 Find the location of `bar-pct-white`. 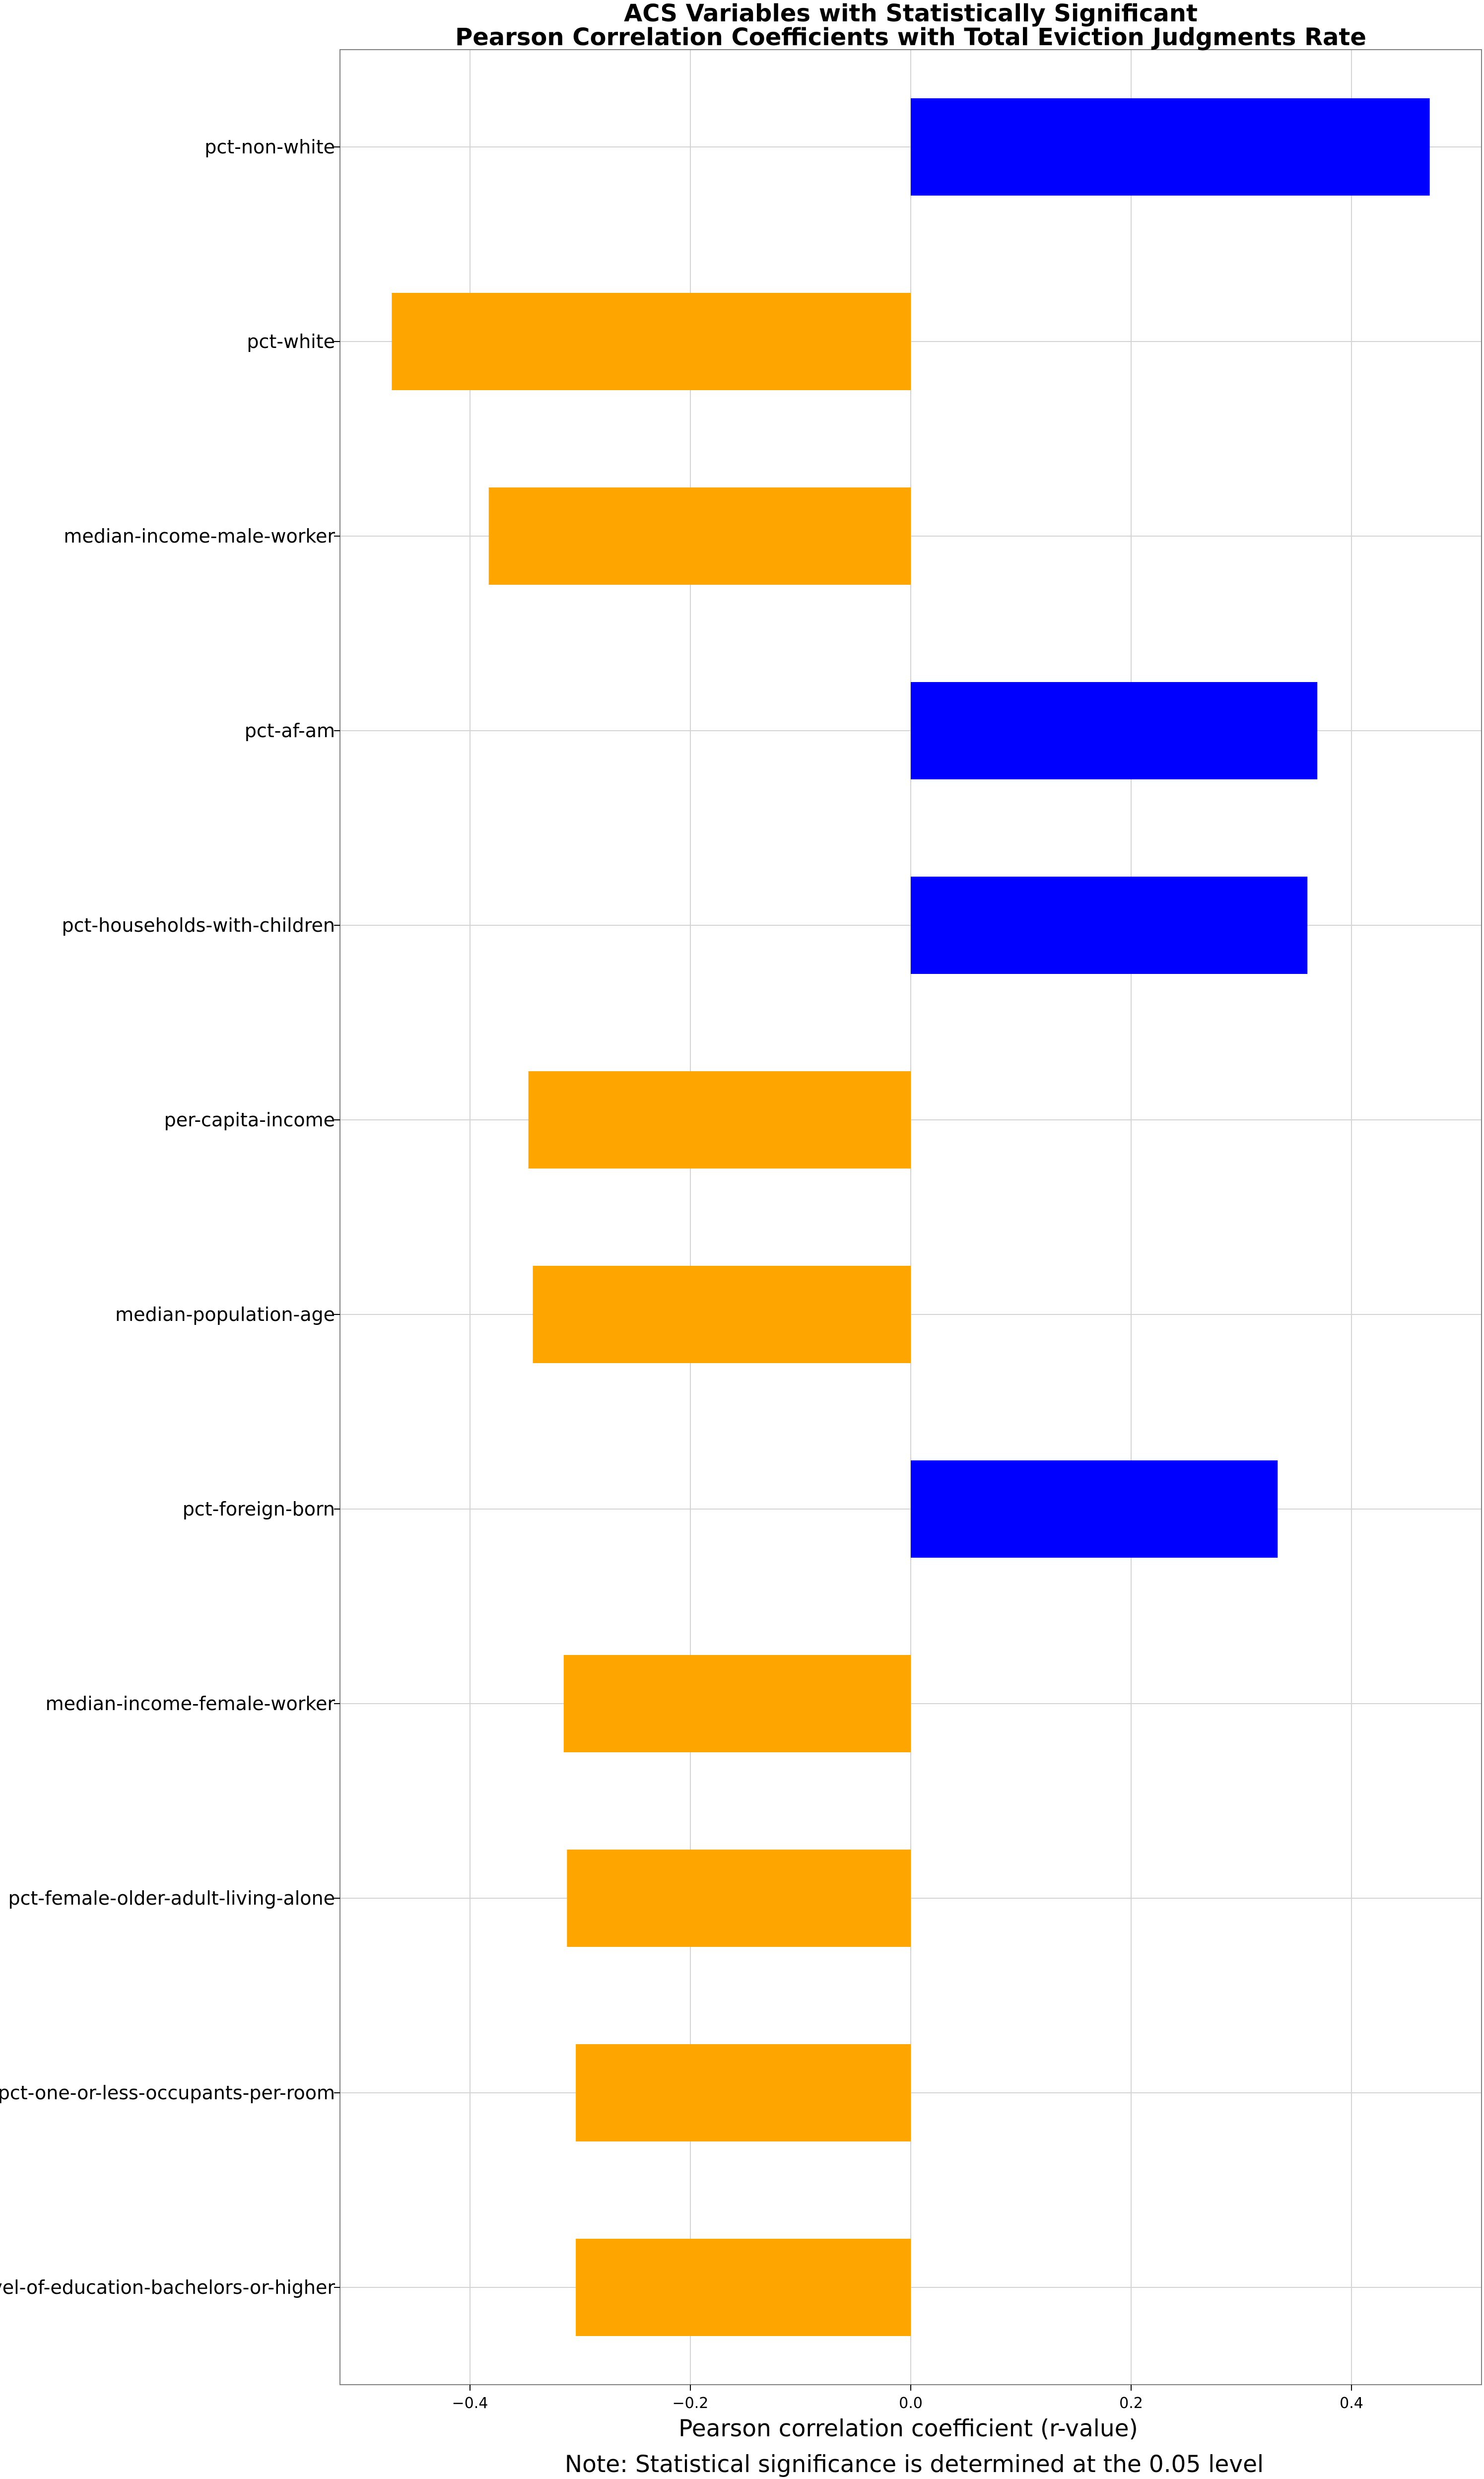

bar-pct-white is located at coordinates (651, 342).